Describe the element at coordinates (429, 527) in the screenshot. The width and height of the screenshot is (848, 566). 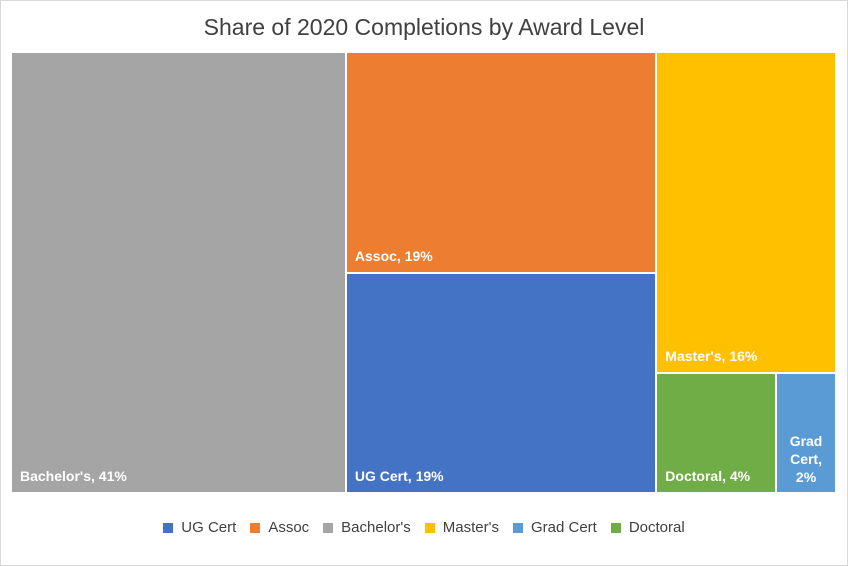
I see `legend-swatch-masters` at that location.